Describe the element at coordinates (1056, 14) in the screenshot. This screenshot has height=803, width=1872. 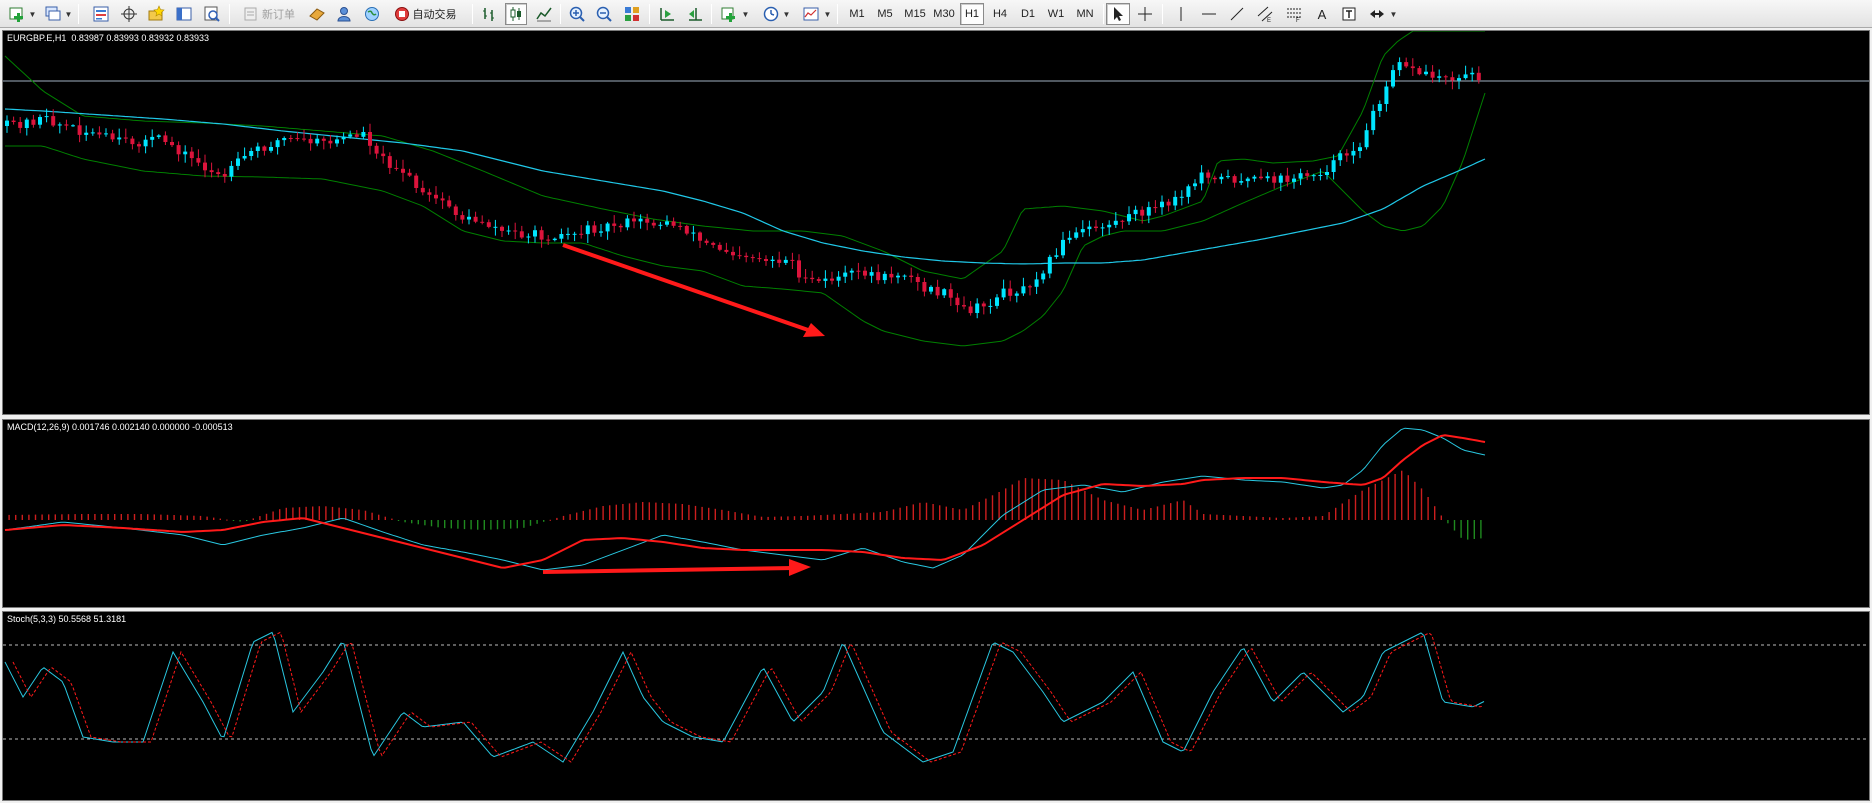
I see `timeframe-w1: W1` at that location.